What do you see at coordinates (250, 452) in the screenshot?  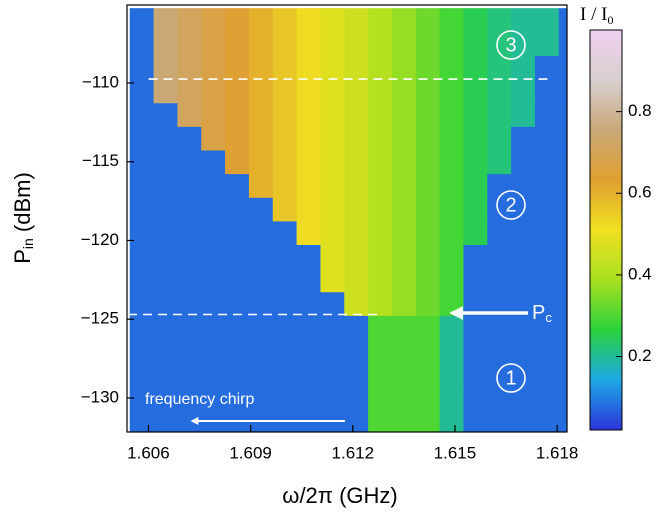 I see `x-tick-label: 1.609` at bounding box center [250, 452].